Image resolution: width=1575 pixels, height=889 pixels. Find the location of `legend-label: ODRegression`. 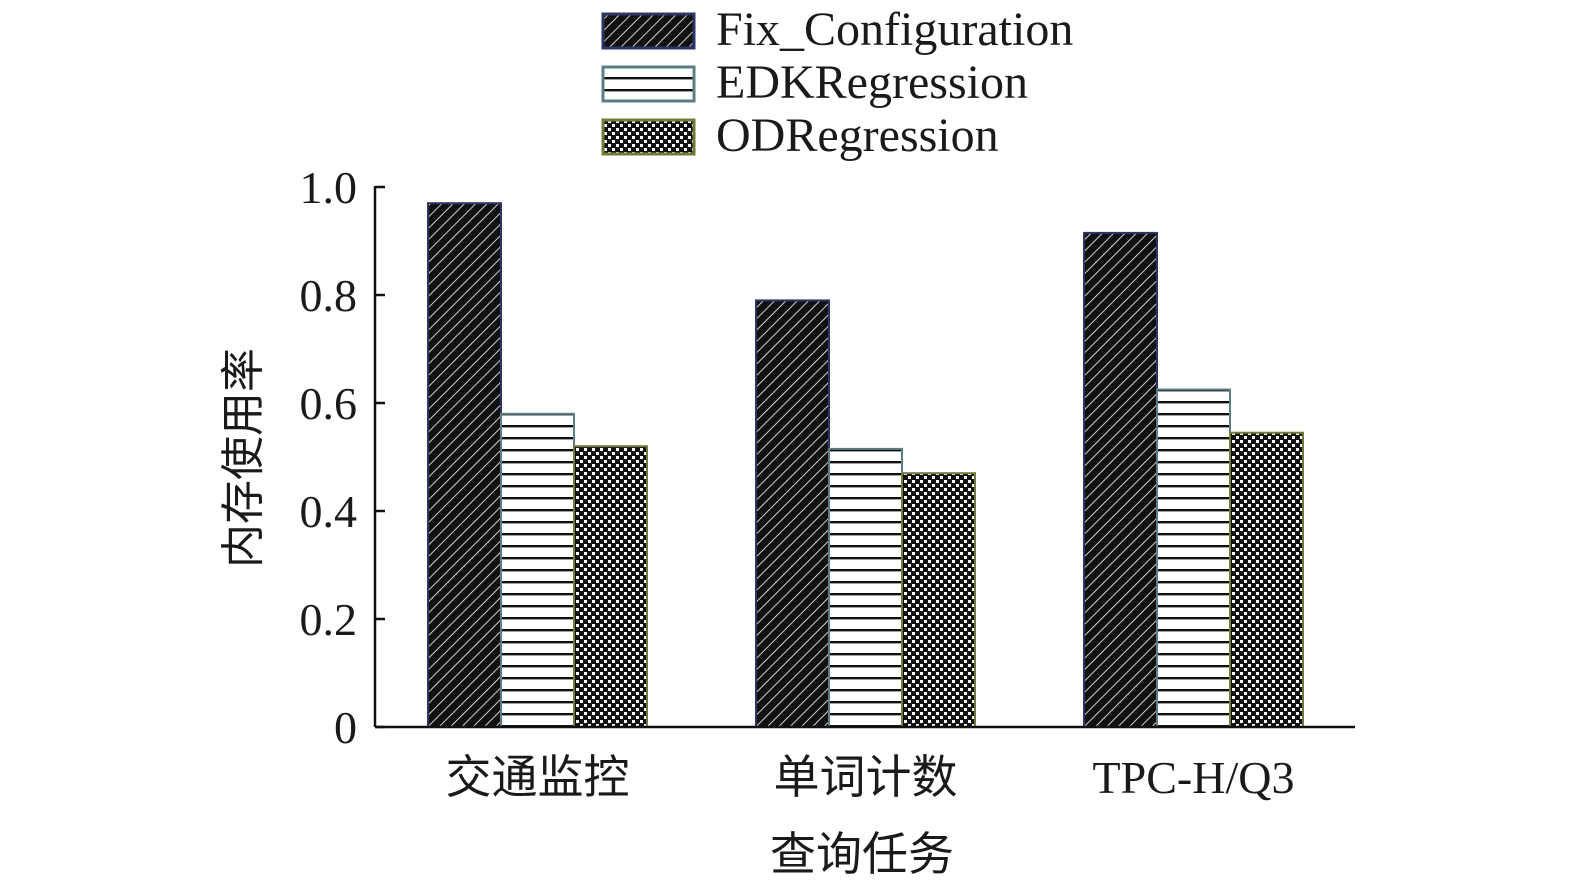

legend-label: ODRegression is located at coordinates (857, 135).